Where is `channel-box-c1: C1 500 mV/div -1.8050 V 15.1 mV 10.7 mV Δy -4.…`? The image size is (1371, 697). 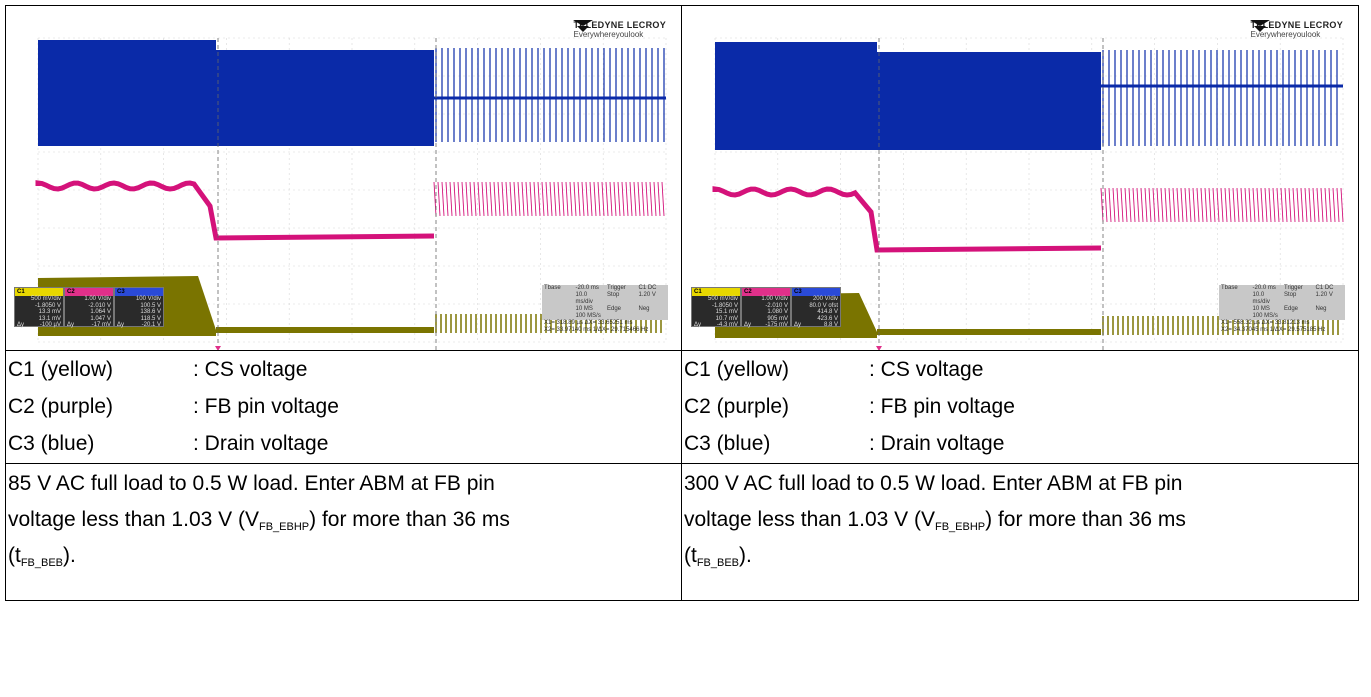 channel-box-c1: C1 500 mV/div -1.8050 V 15.1 mV 10.7 mV Δy -4.… is located at coordinates (716, 308).